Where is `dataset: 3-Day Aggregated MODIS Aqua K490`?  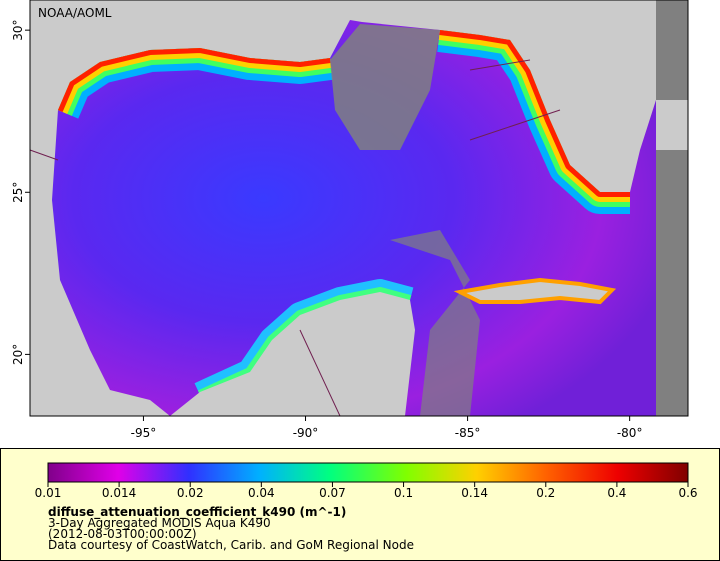 dataset: 3-Day Aggregated MODIS Aqua K490 is located at coordinates (159, 523).